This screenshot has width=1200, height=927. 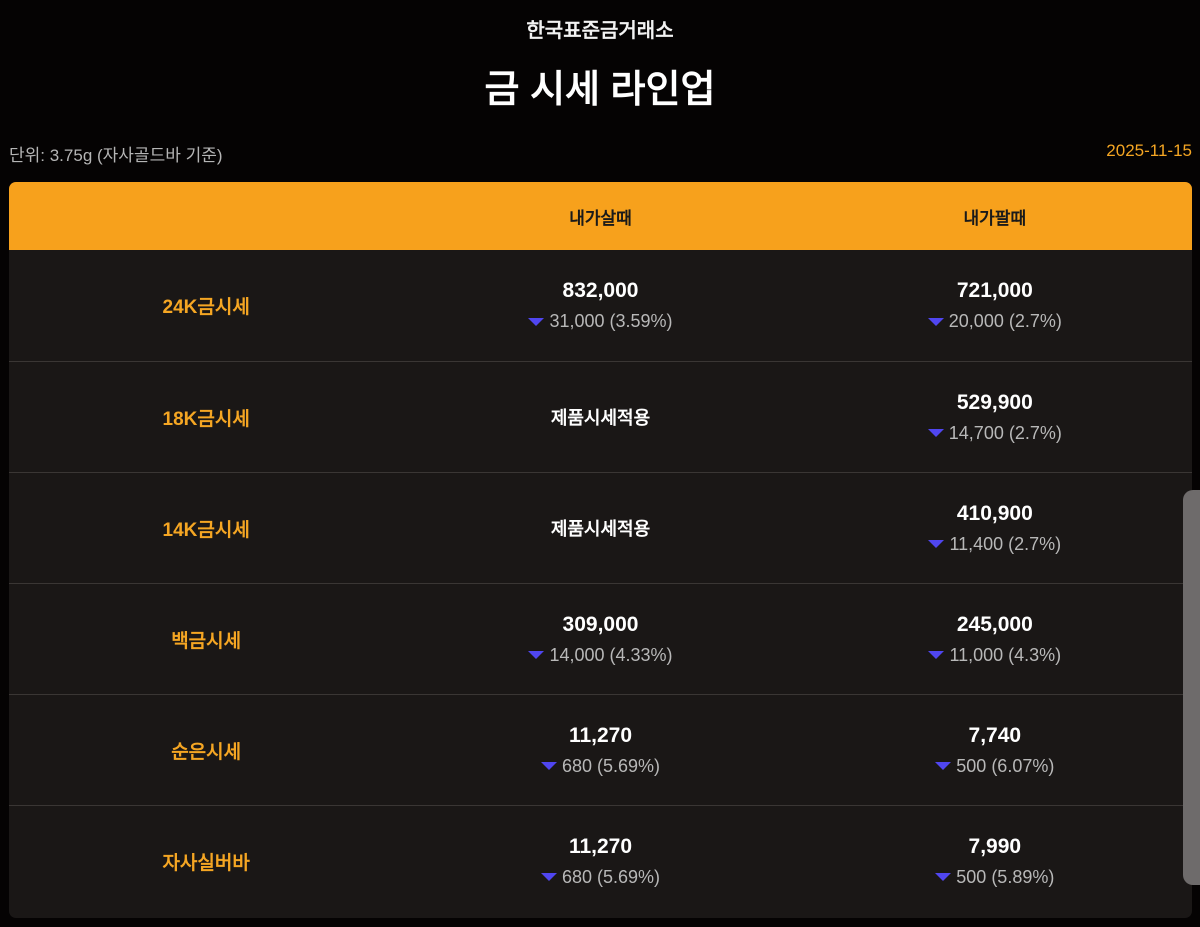 I want to click on item-label: 24K금시세, so click(x=206, y=307).